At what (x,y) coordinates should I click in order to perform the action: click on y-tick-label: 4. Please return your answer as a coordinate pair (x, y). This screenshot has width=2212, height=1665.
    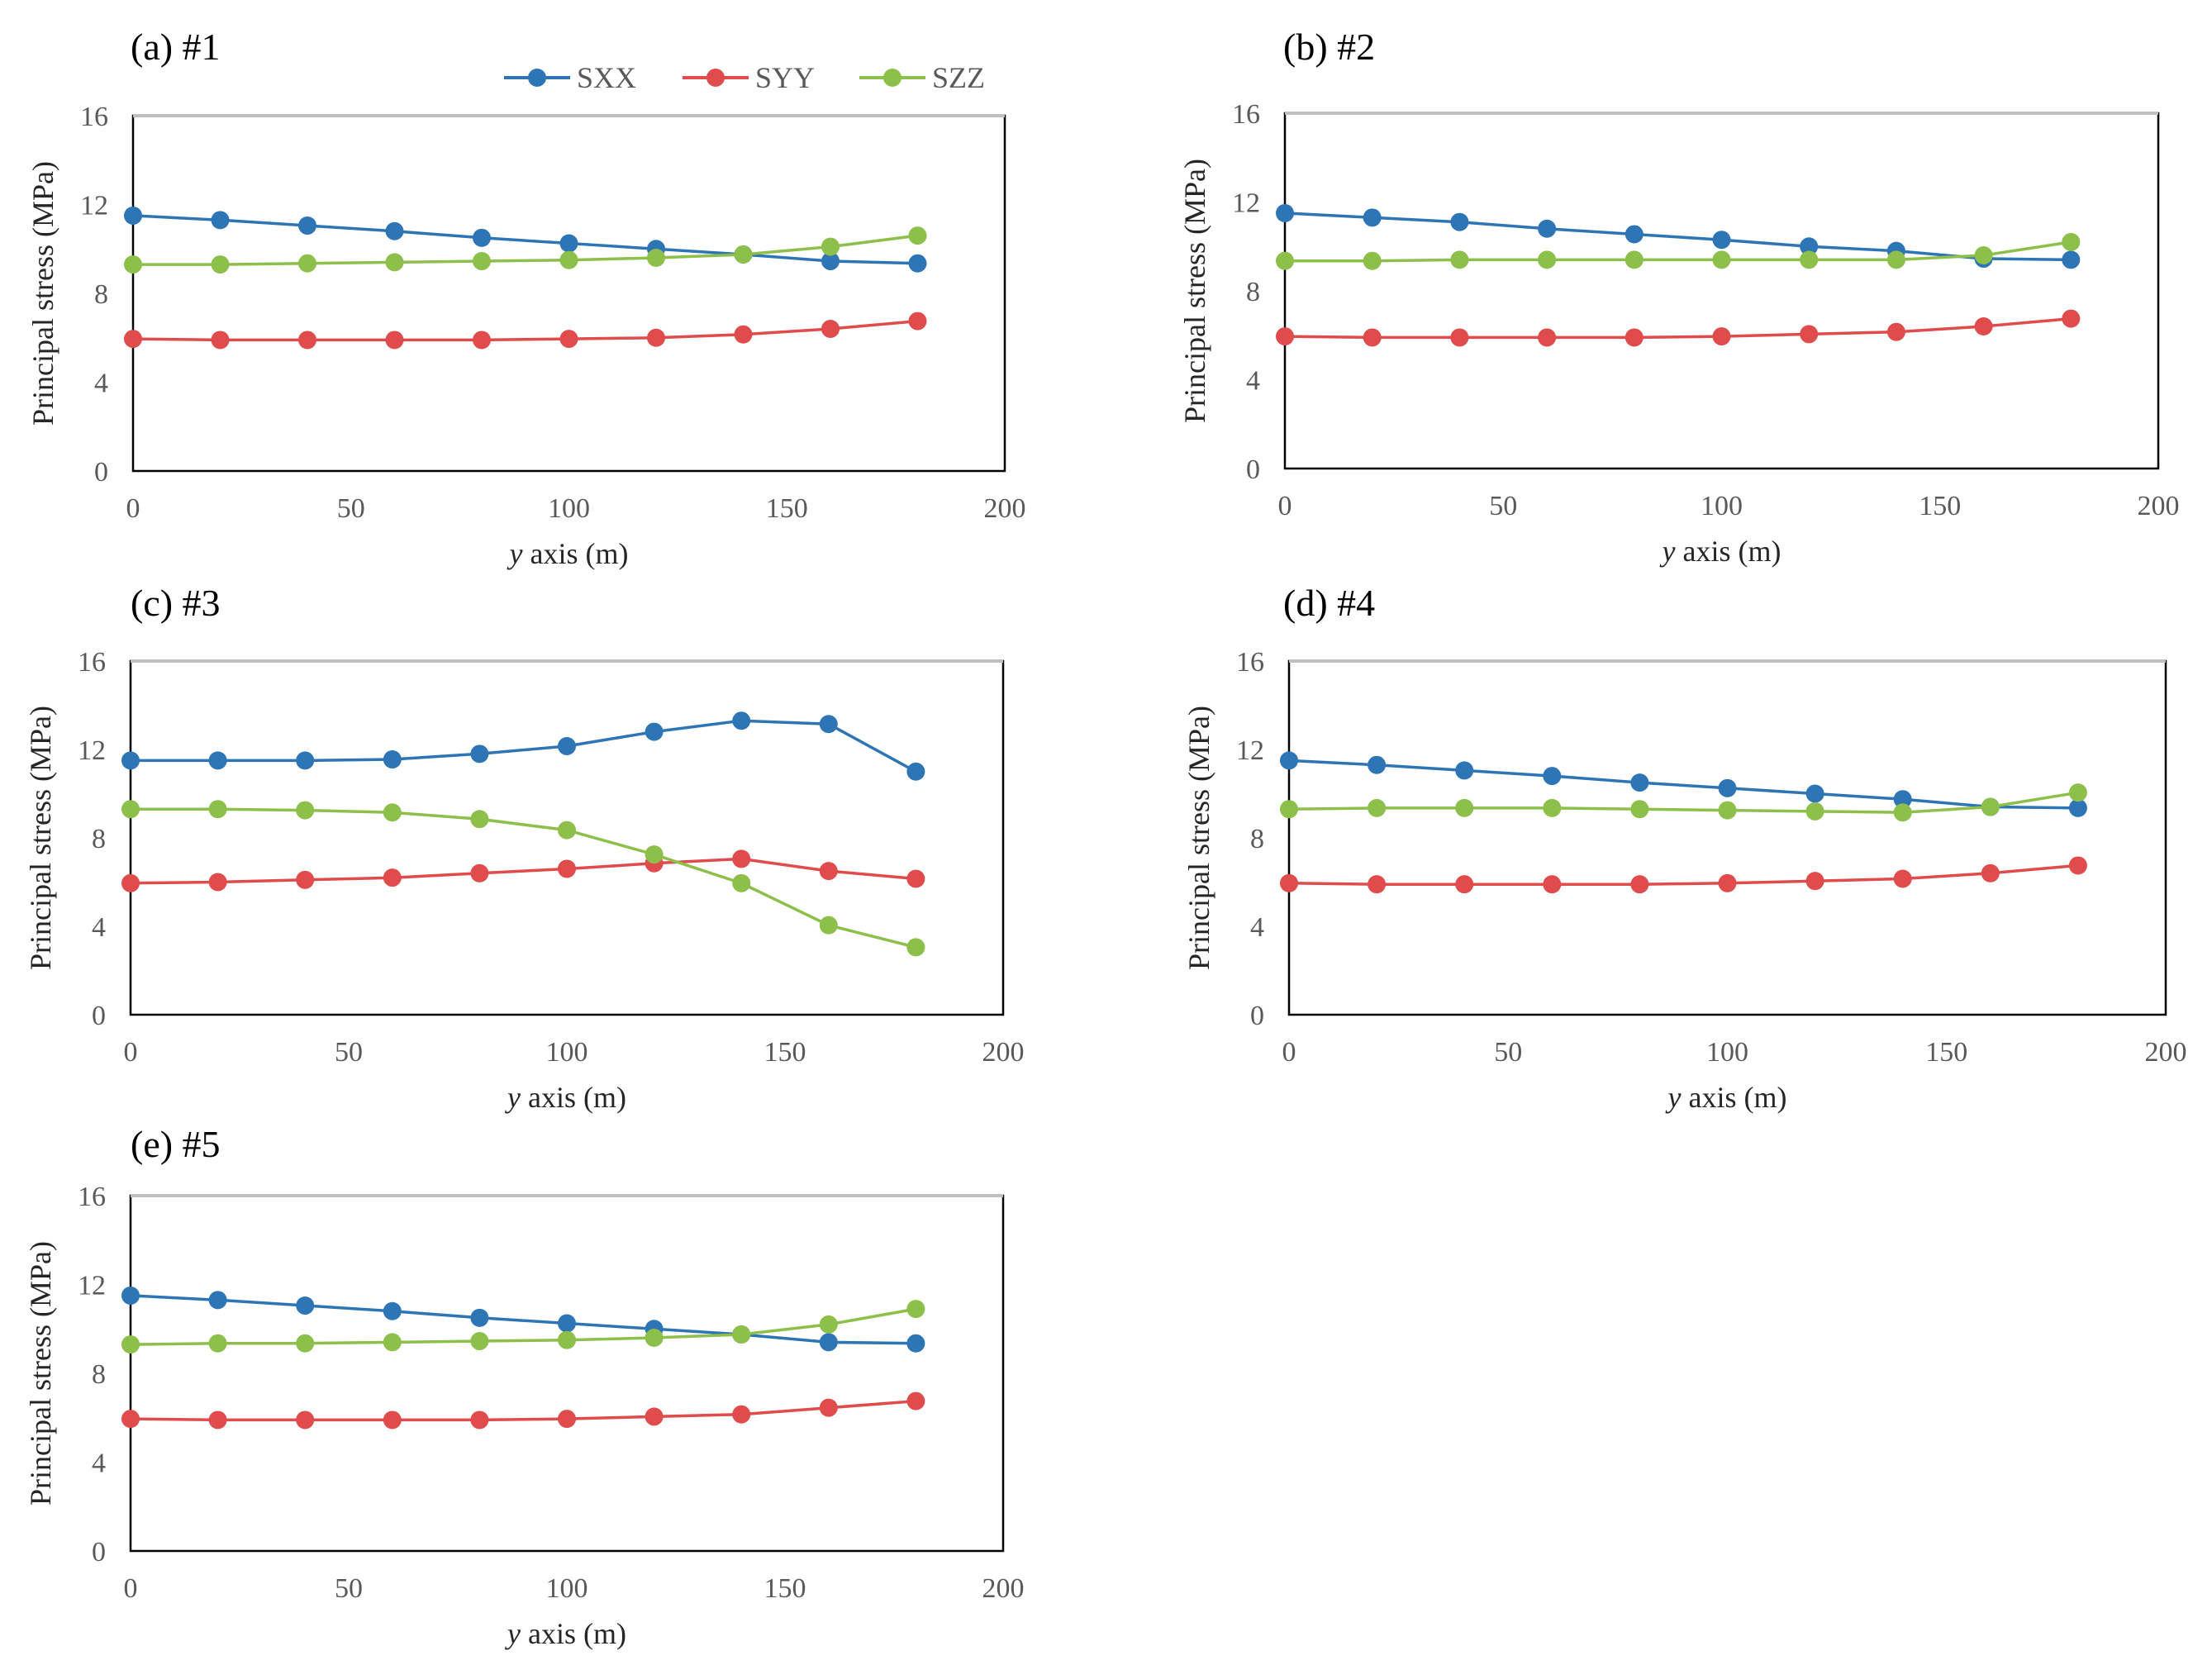
    Looking at the image, I should click on (99, 927).